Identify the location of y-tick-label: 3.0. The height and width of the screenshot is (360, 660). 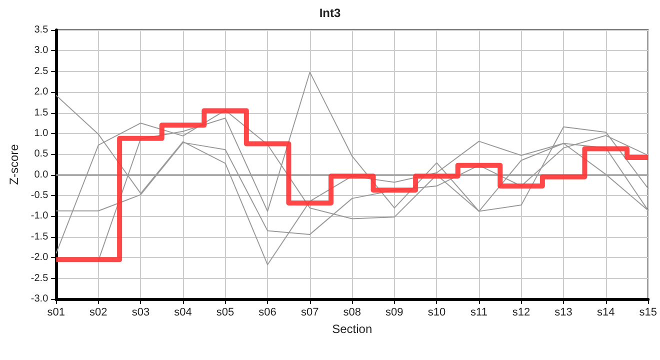
(41, 50).